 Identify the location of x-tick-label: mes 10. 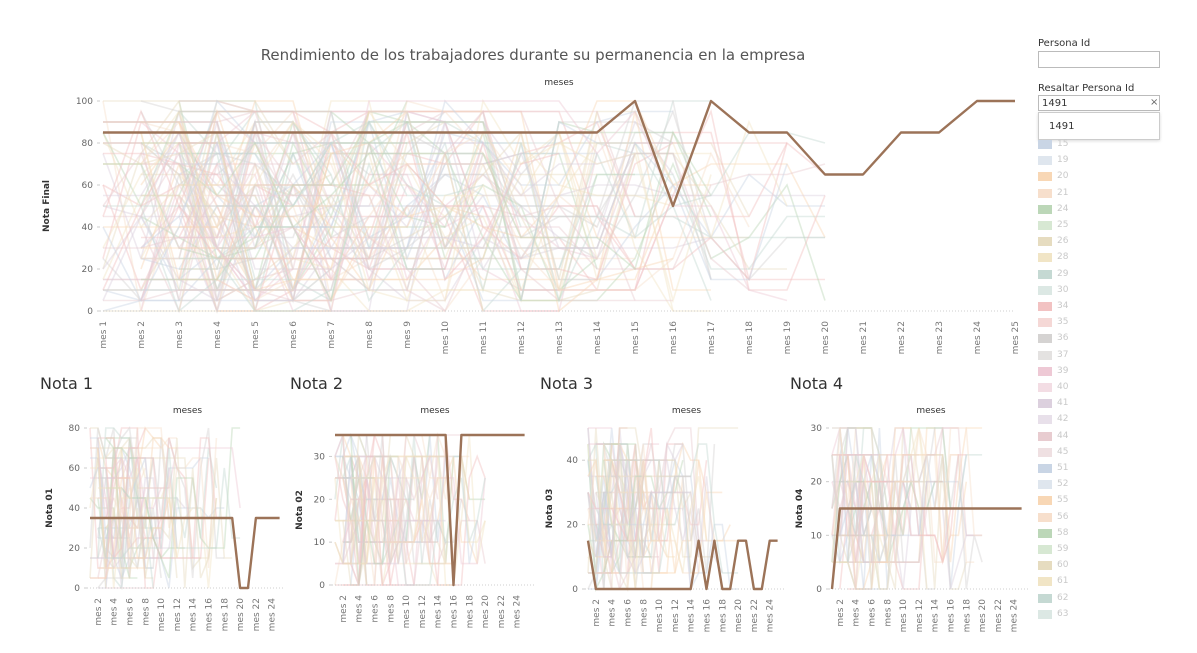
(660, 616).